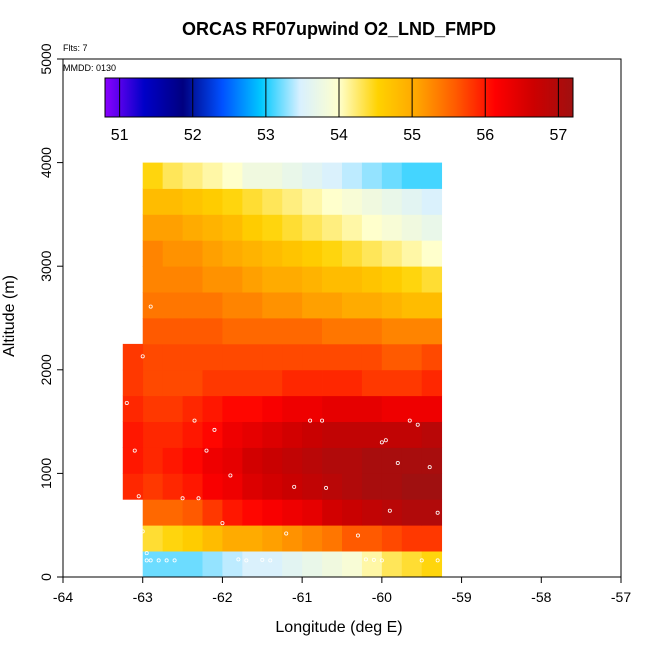 The height and width of the screenshot is (650, 650). Describe the element at coordinates (266, 135) in the screenshot. I see `colorbar-tick-label: 53` at that location.